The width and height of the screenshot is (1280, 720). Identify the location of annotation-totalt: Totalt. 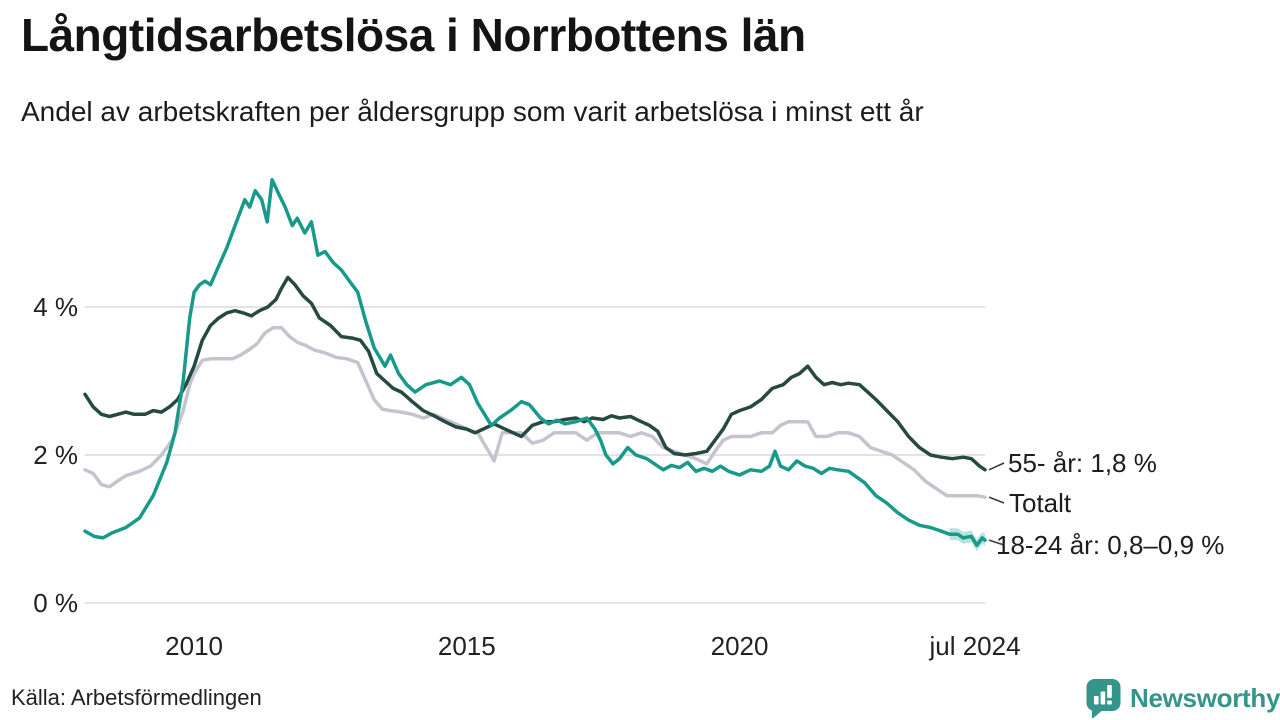
(1040, 503).